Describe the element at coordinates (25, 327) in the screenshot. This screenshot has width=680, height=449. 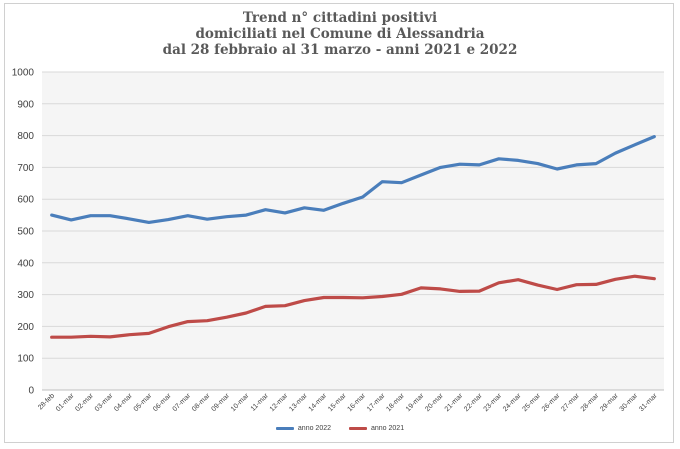
I see `y-tick-label-200: 200` at that location.